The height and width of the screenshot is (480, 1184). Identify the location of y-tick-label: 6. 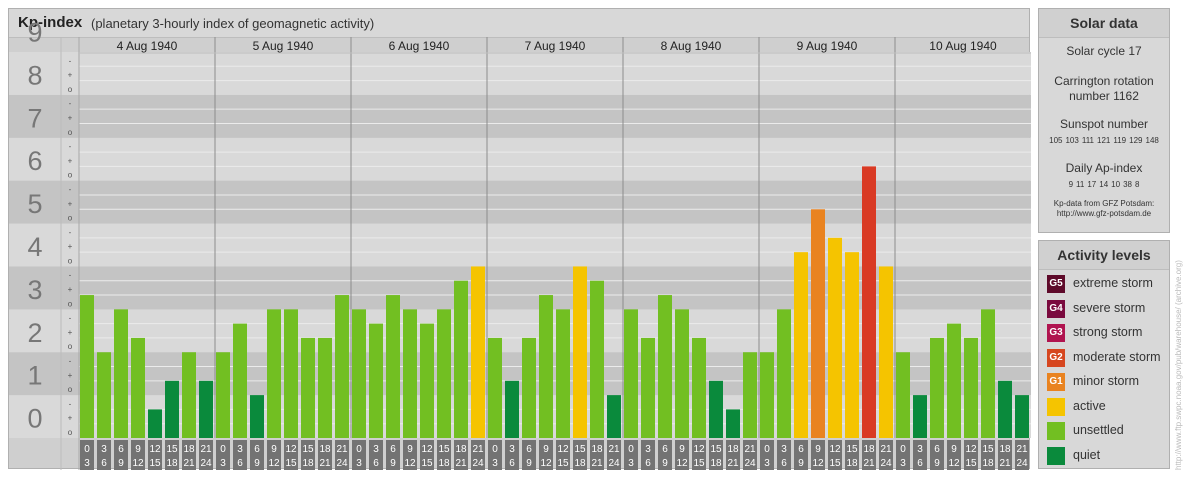
(34, 161).